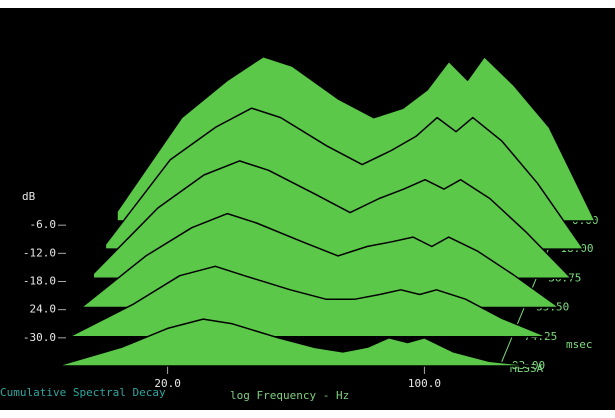  What do you see at coordinates (43, 309) in the screenshot?
I see `y-tick-label: 24.0` at bounding box center [43, 309].